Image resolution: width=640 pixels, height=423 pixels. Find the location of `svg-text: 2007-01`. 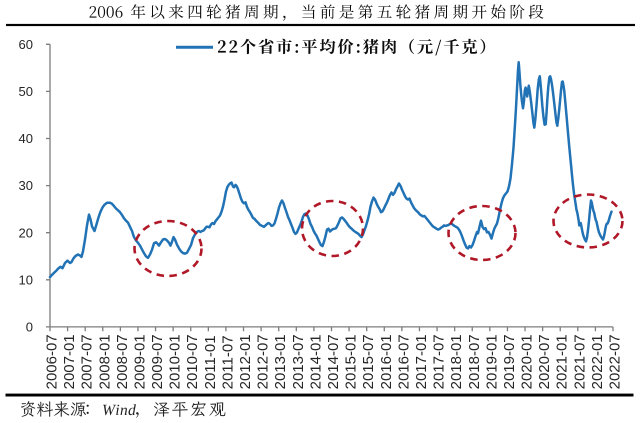

svg-text: 2007-01 is located at coordinates (69, 361).